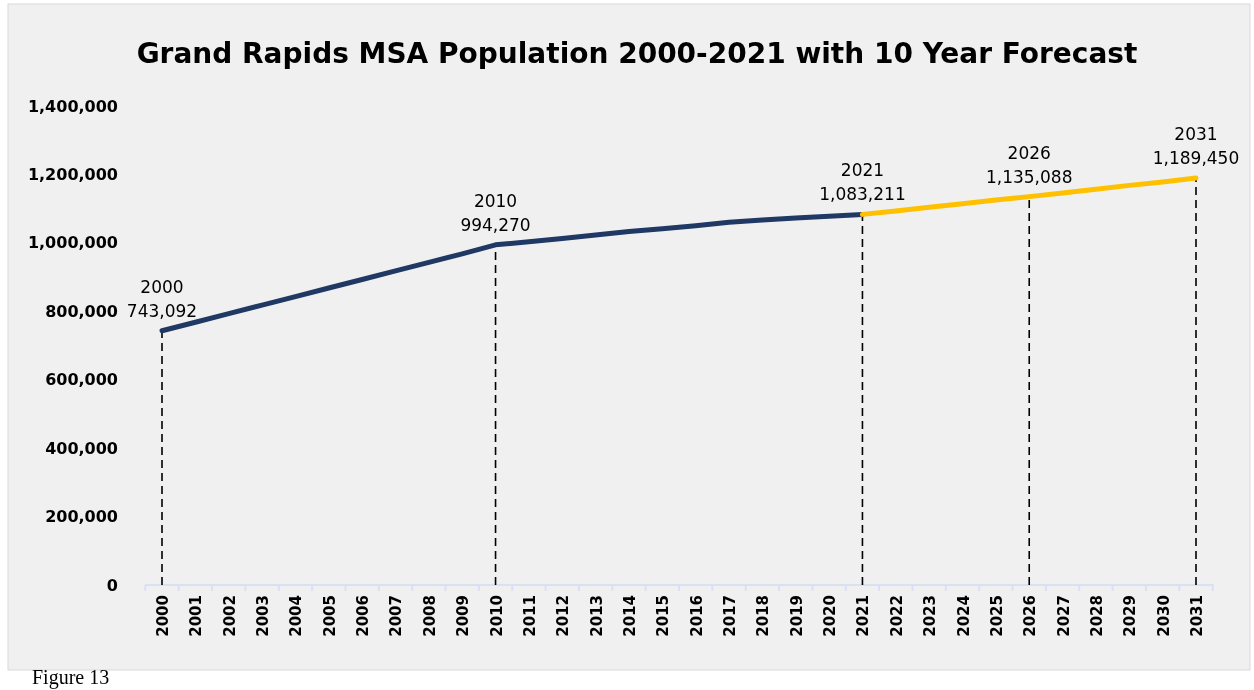 The image size is (1254, 690). Describe the element at coordinates (1029, 164) in the screenshot. I see `data-label: 2026 1,135,088` at that location.